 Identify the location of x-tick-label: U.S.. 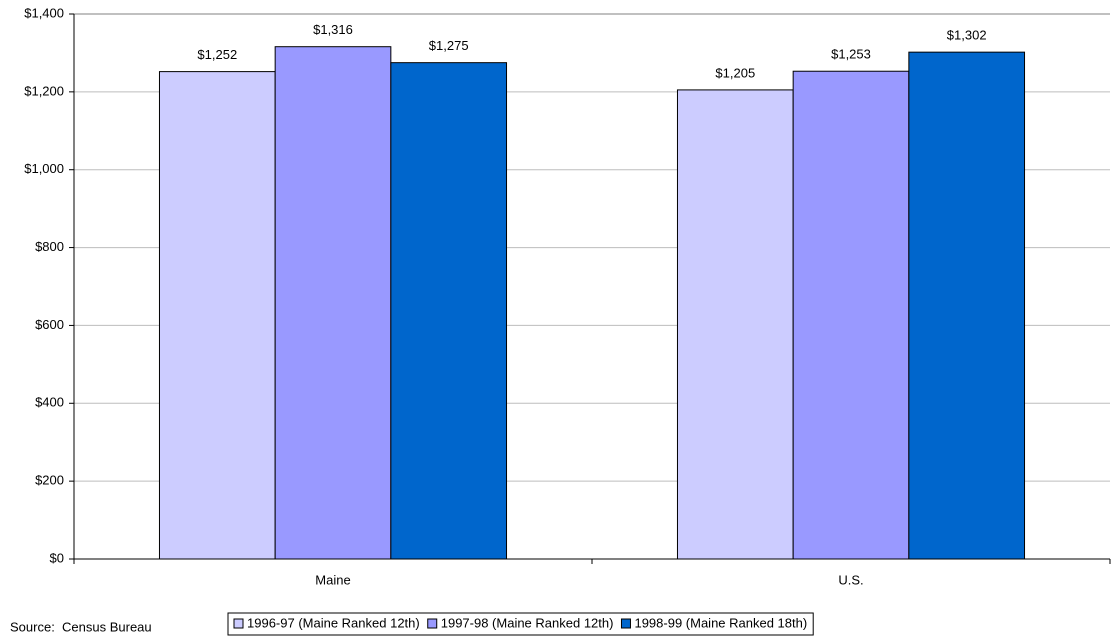
(850, 579).